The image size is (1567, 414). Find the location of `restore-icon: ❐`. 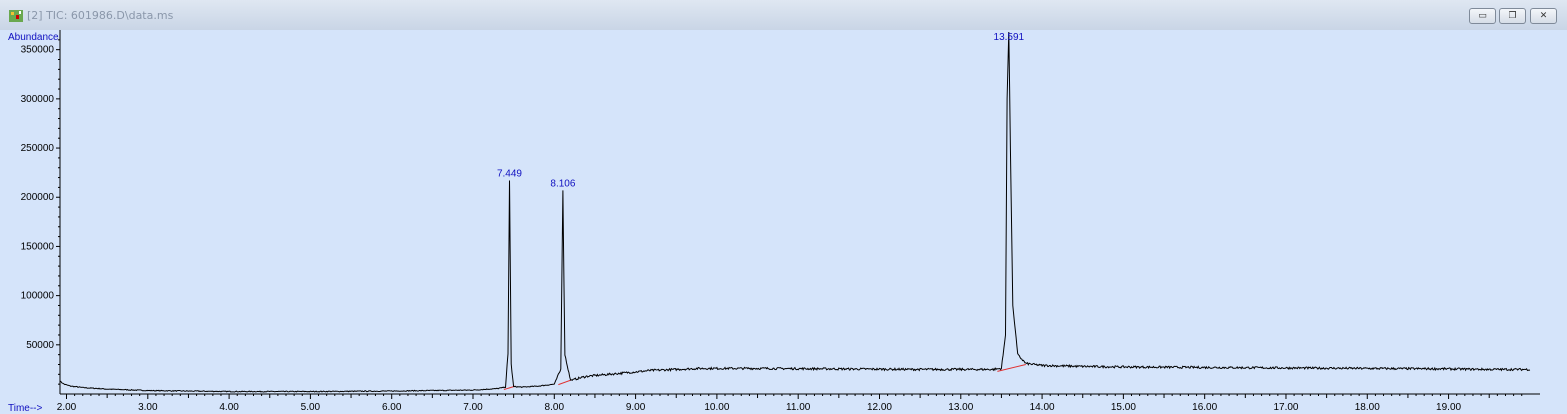

restore-icon: ❐ is located at coordinates (1512, 16).